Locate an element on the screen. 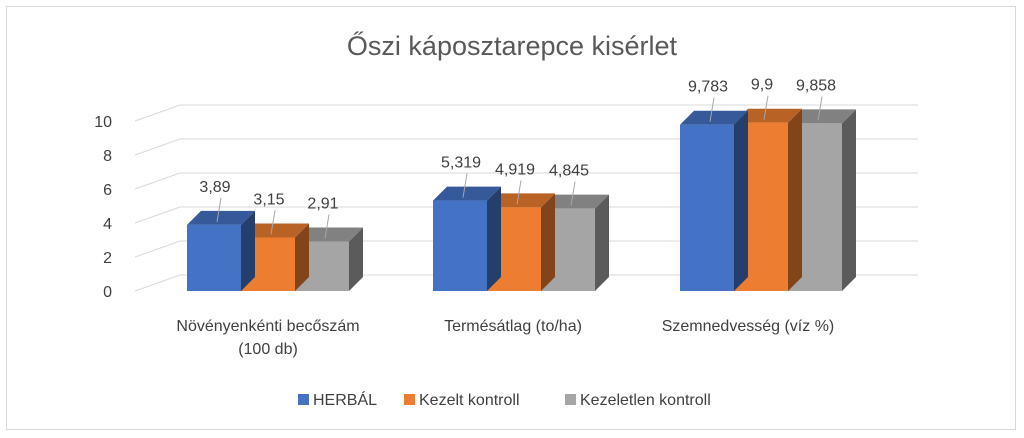 The height and width of the screenshot is (438, 1024). legend-item: Kezelt kontroll is located at coordinates (462, 400).